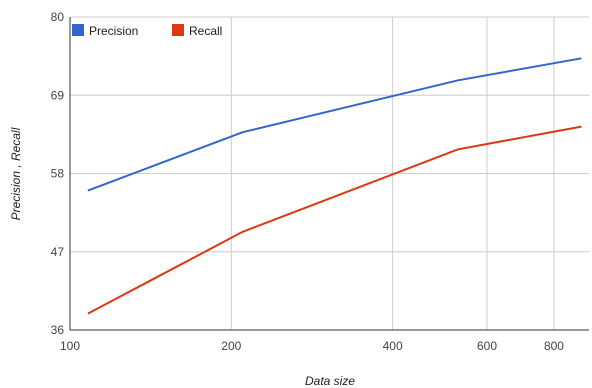  I want to click on x-tick-label: 200, so click(231, 346).